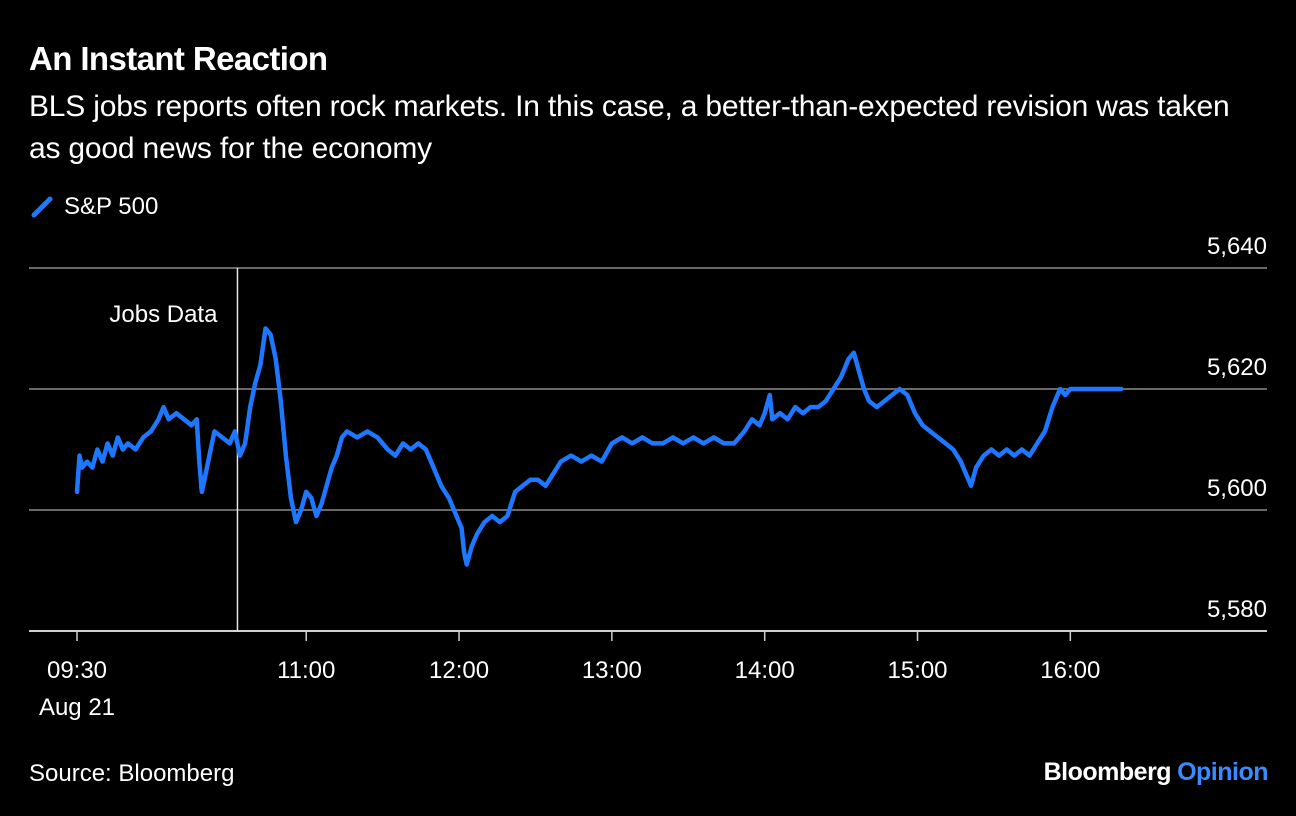  Describe the element at coordinates (1070, 670) in the screenshot. I see `x-tick-label: 16:00` at that location.